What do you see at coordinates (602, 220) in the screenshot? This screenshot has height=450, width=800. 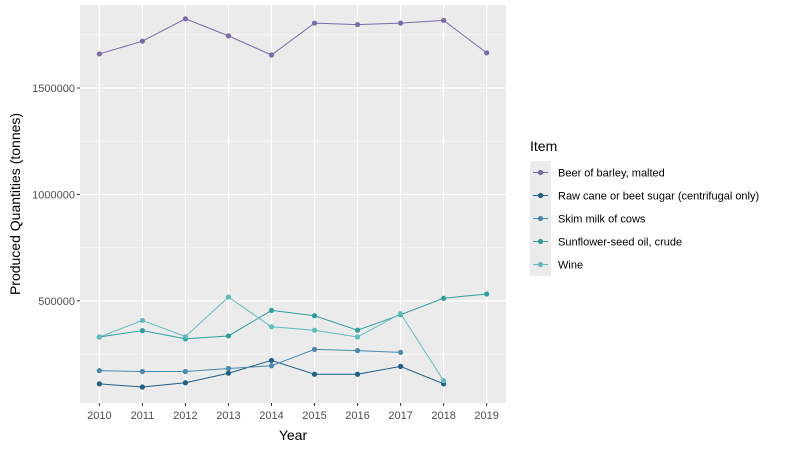 I see `legend-label: Skim milk of cows` at bounding box center [602, 220].